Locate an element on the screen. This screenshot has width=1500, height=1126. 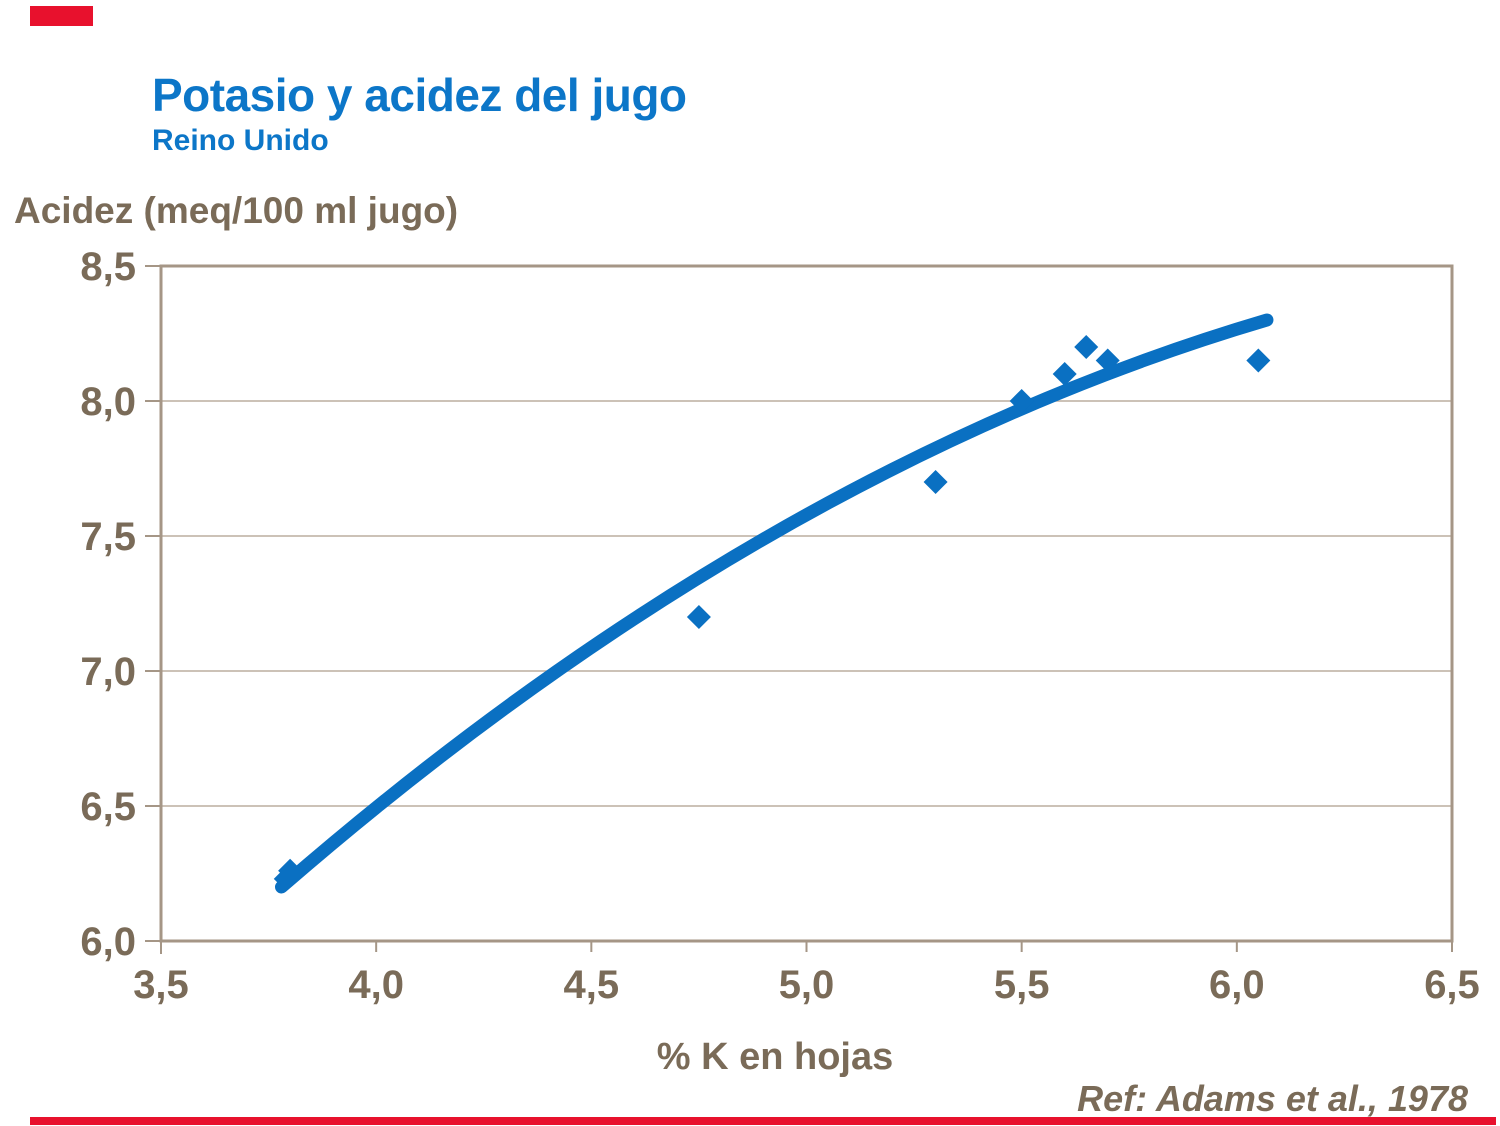
y-tick-label: 6,0 is located at coordinates (108, 942).